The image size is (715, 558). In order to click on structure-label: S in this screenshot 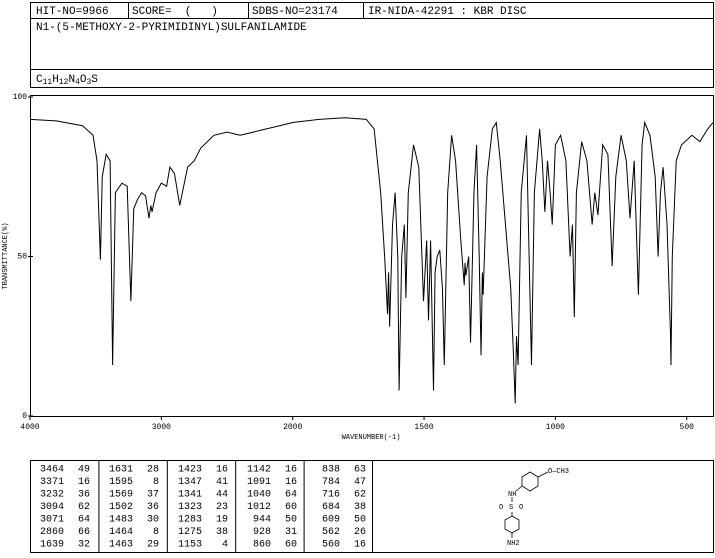, I will do `click(511, 508)`.